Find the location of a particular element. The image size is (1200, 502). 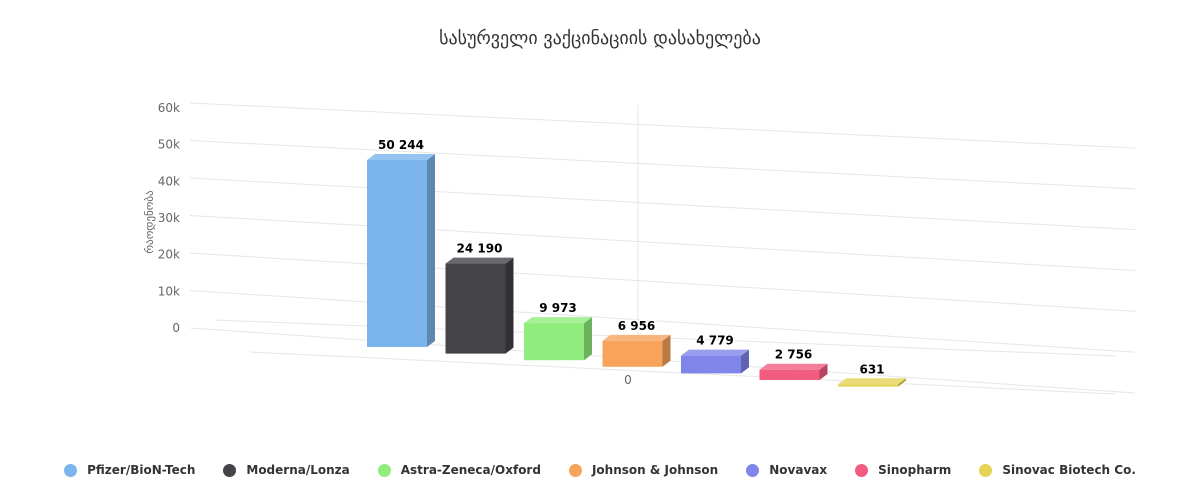

y-axis-tick-label: 10k is located at coordinates (169, 291).